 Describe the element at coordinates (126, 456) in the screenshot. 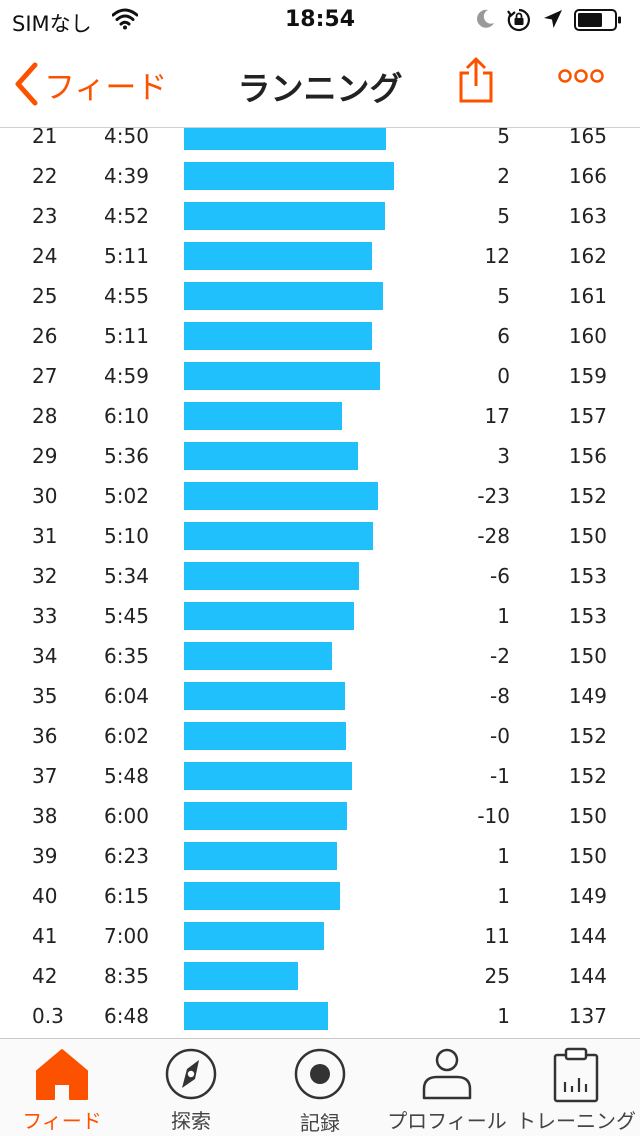

I see `split-pace: 5:36` at that location.